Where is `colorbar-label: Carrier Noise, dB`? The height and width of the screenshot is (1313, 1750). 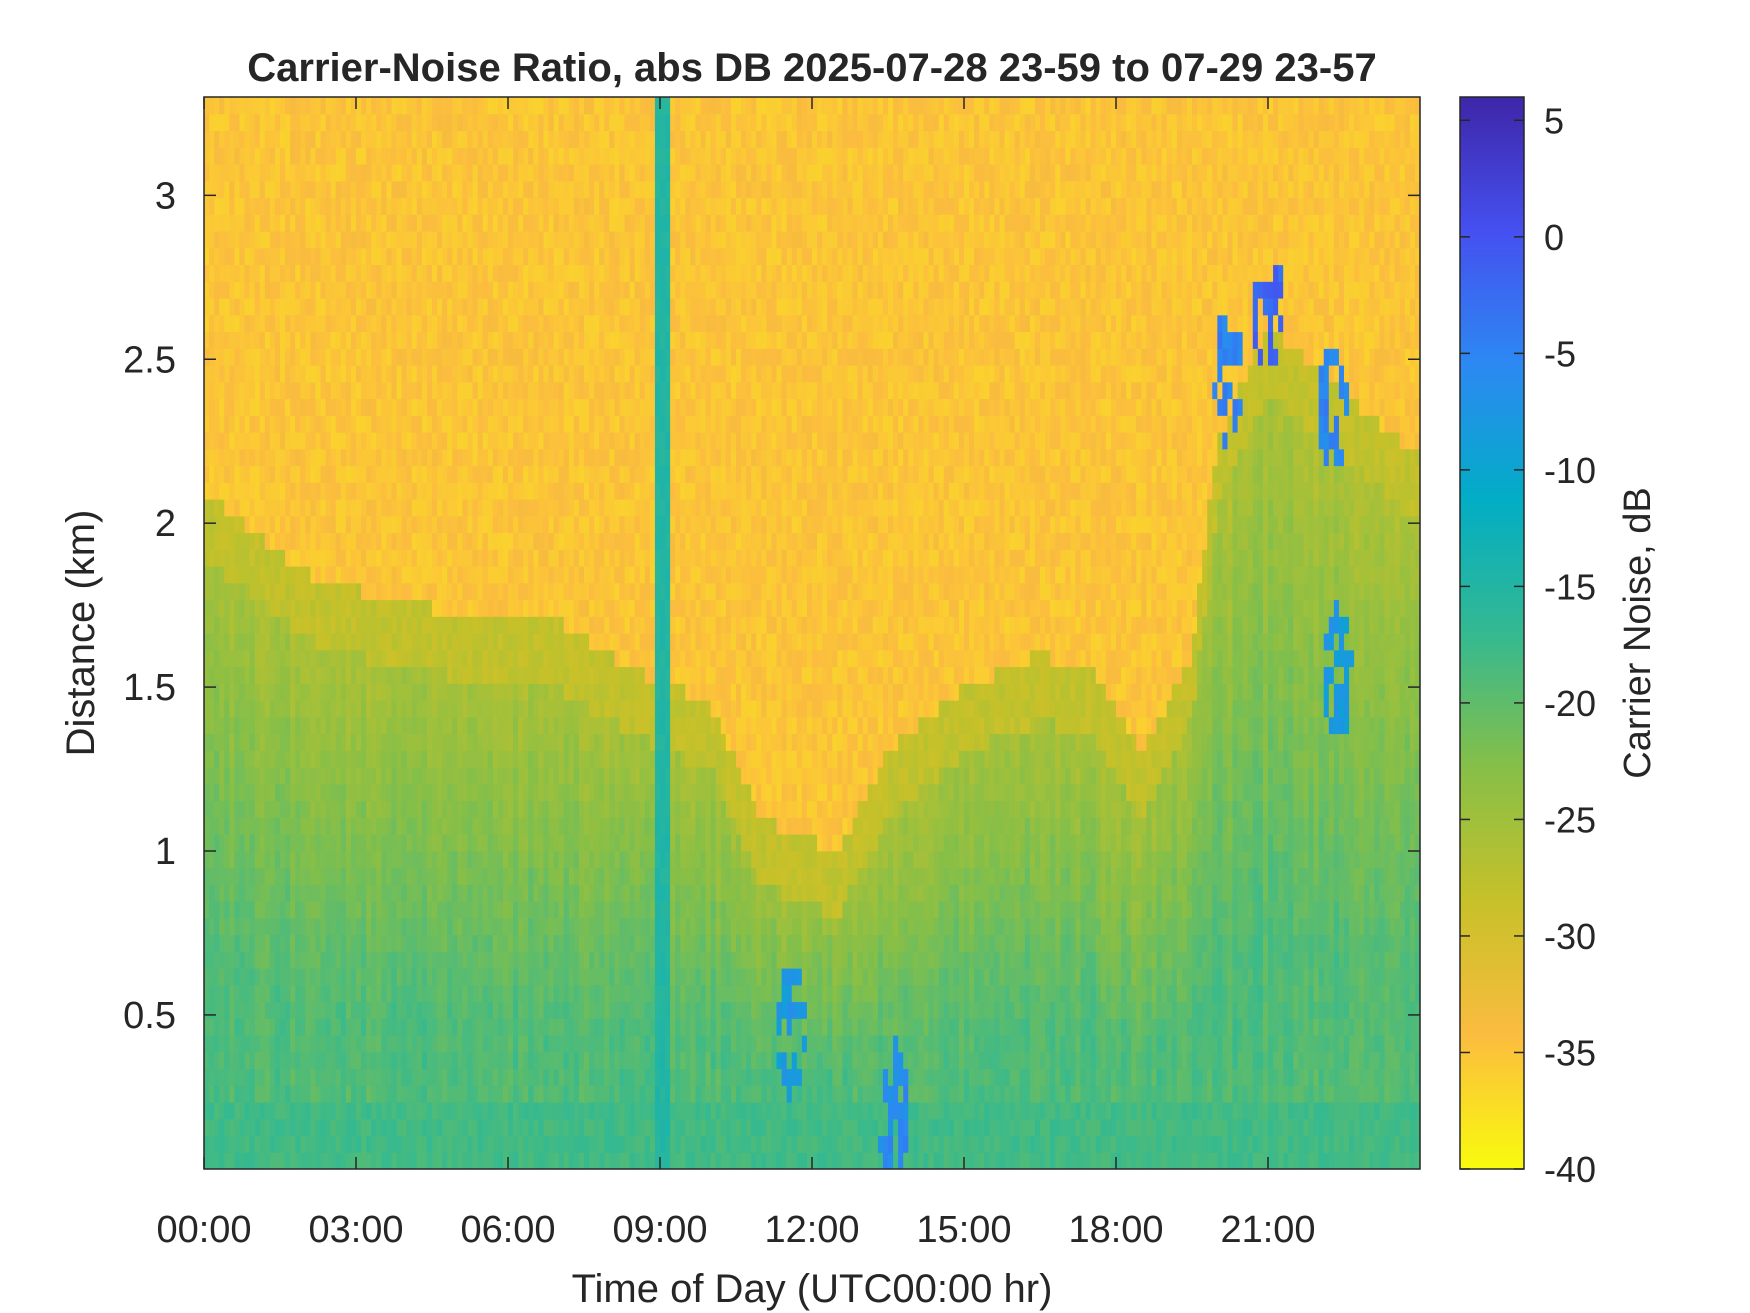 colorbar-label: Carrier Noise, dB is located at coordinates (1638, 632).